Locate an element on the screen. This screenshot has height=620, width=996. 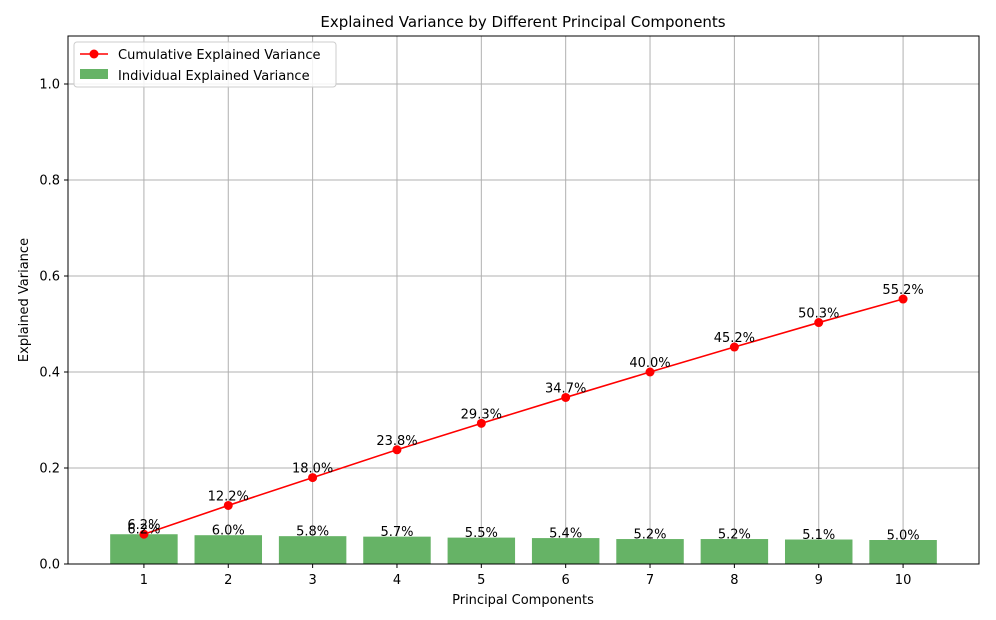
cumulative-value-label: 6.2% is located at coordinates (143, 525).